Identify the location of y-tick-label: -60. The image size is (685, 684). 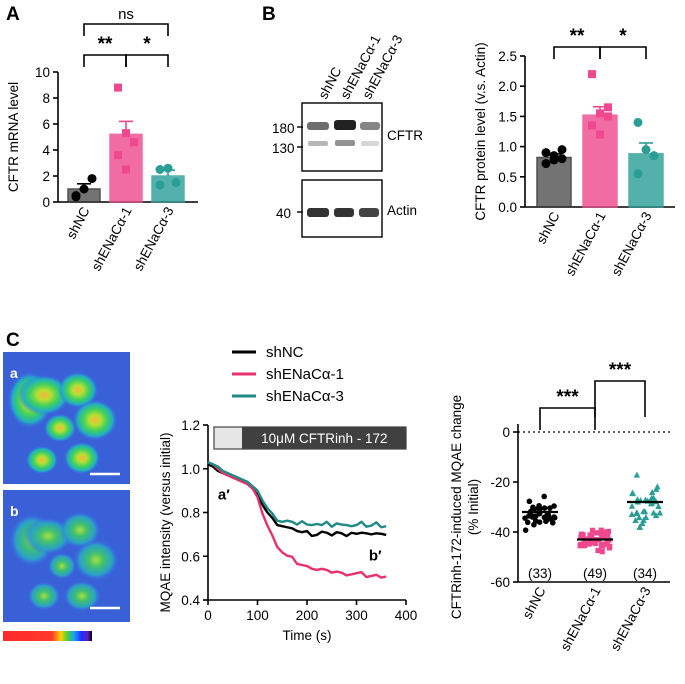
(500, 582).